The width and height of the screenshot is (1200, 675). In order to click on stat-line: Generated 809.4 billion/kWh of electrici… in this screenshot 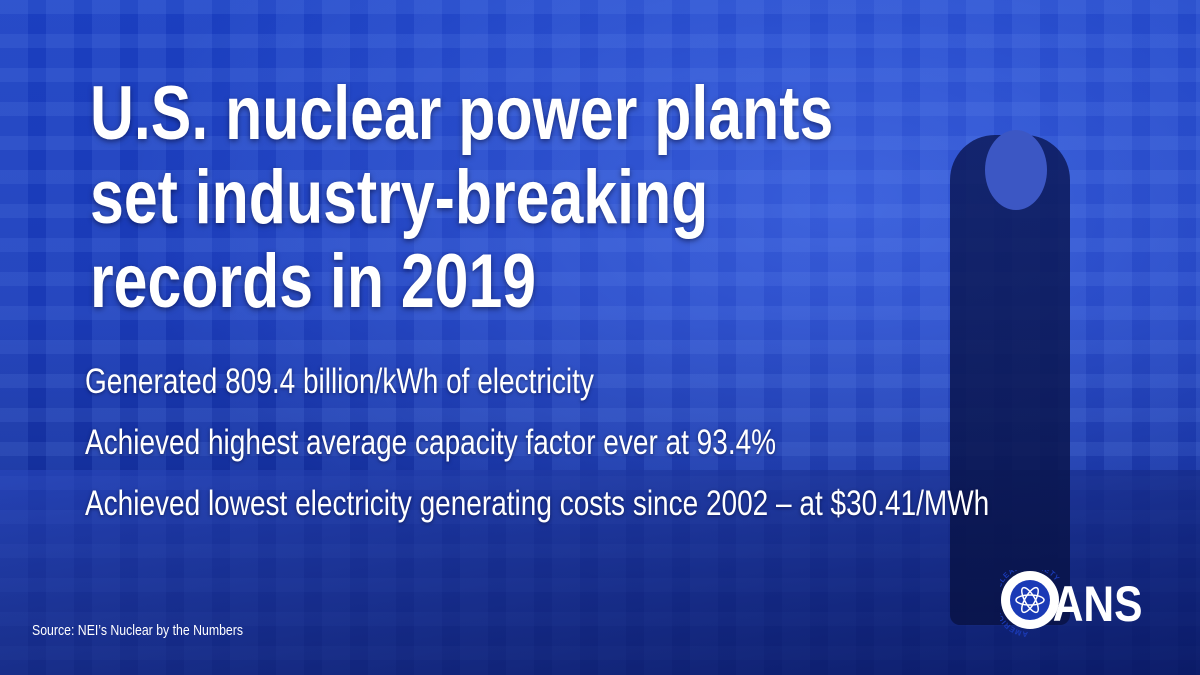, I will do `click(339, 381)`.